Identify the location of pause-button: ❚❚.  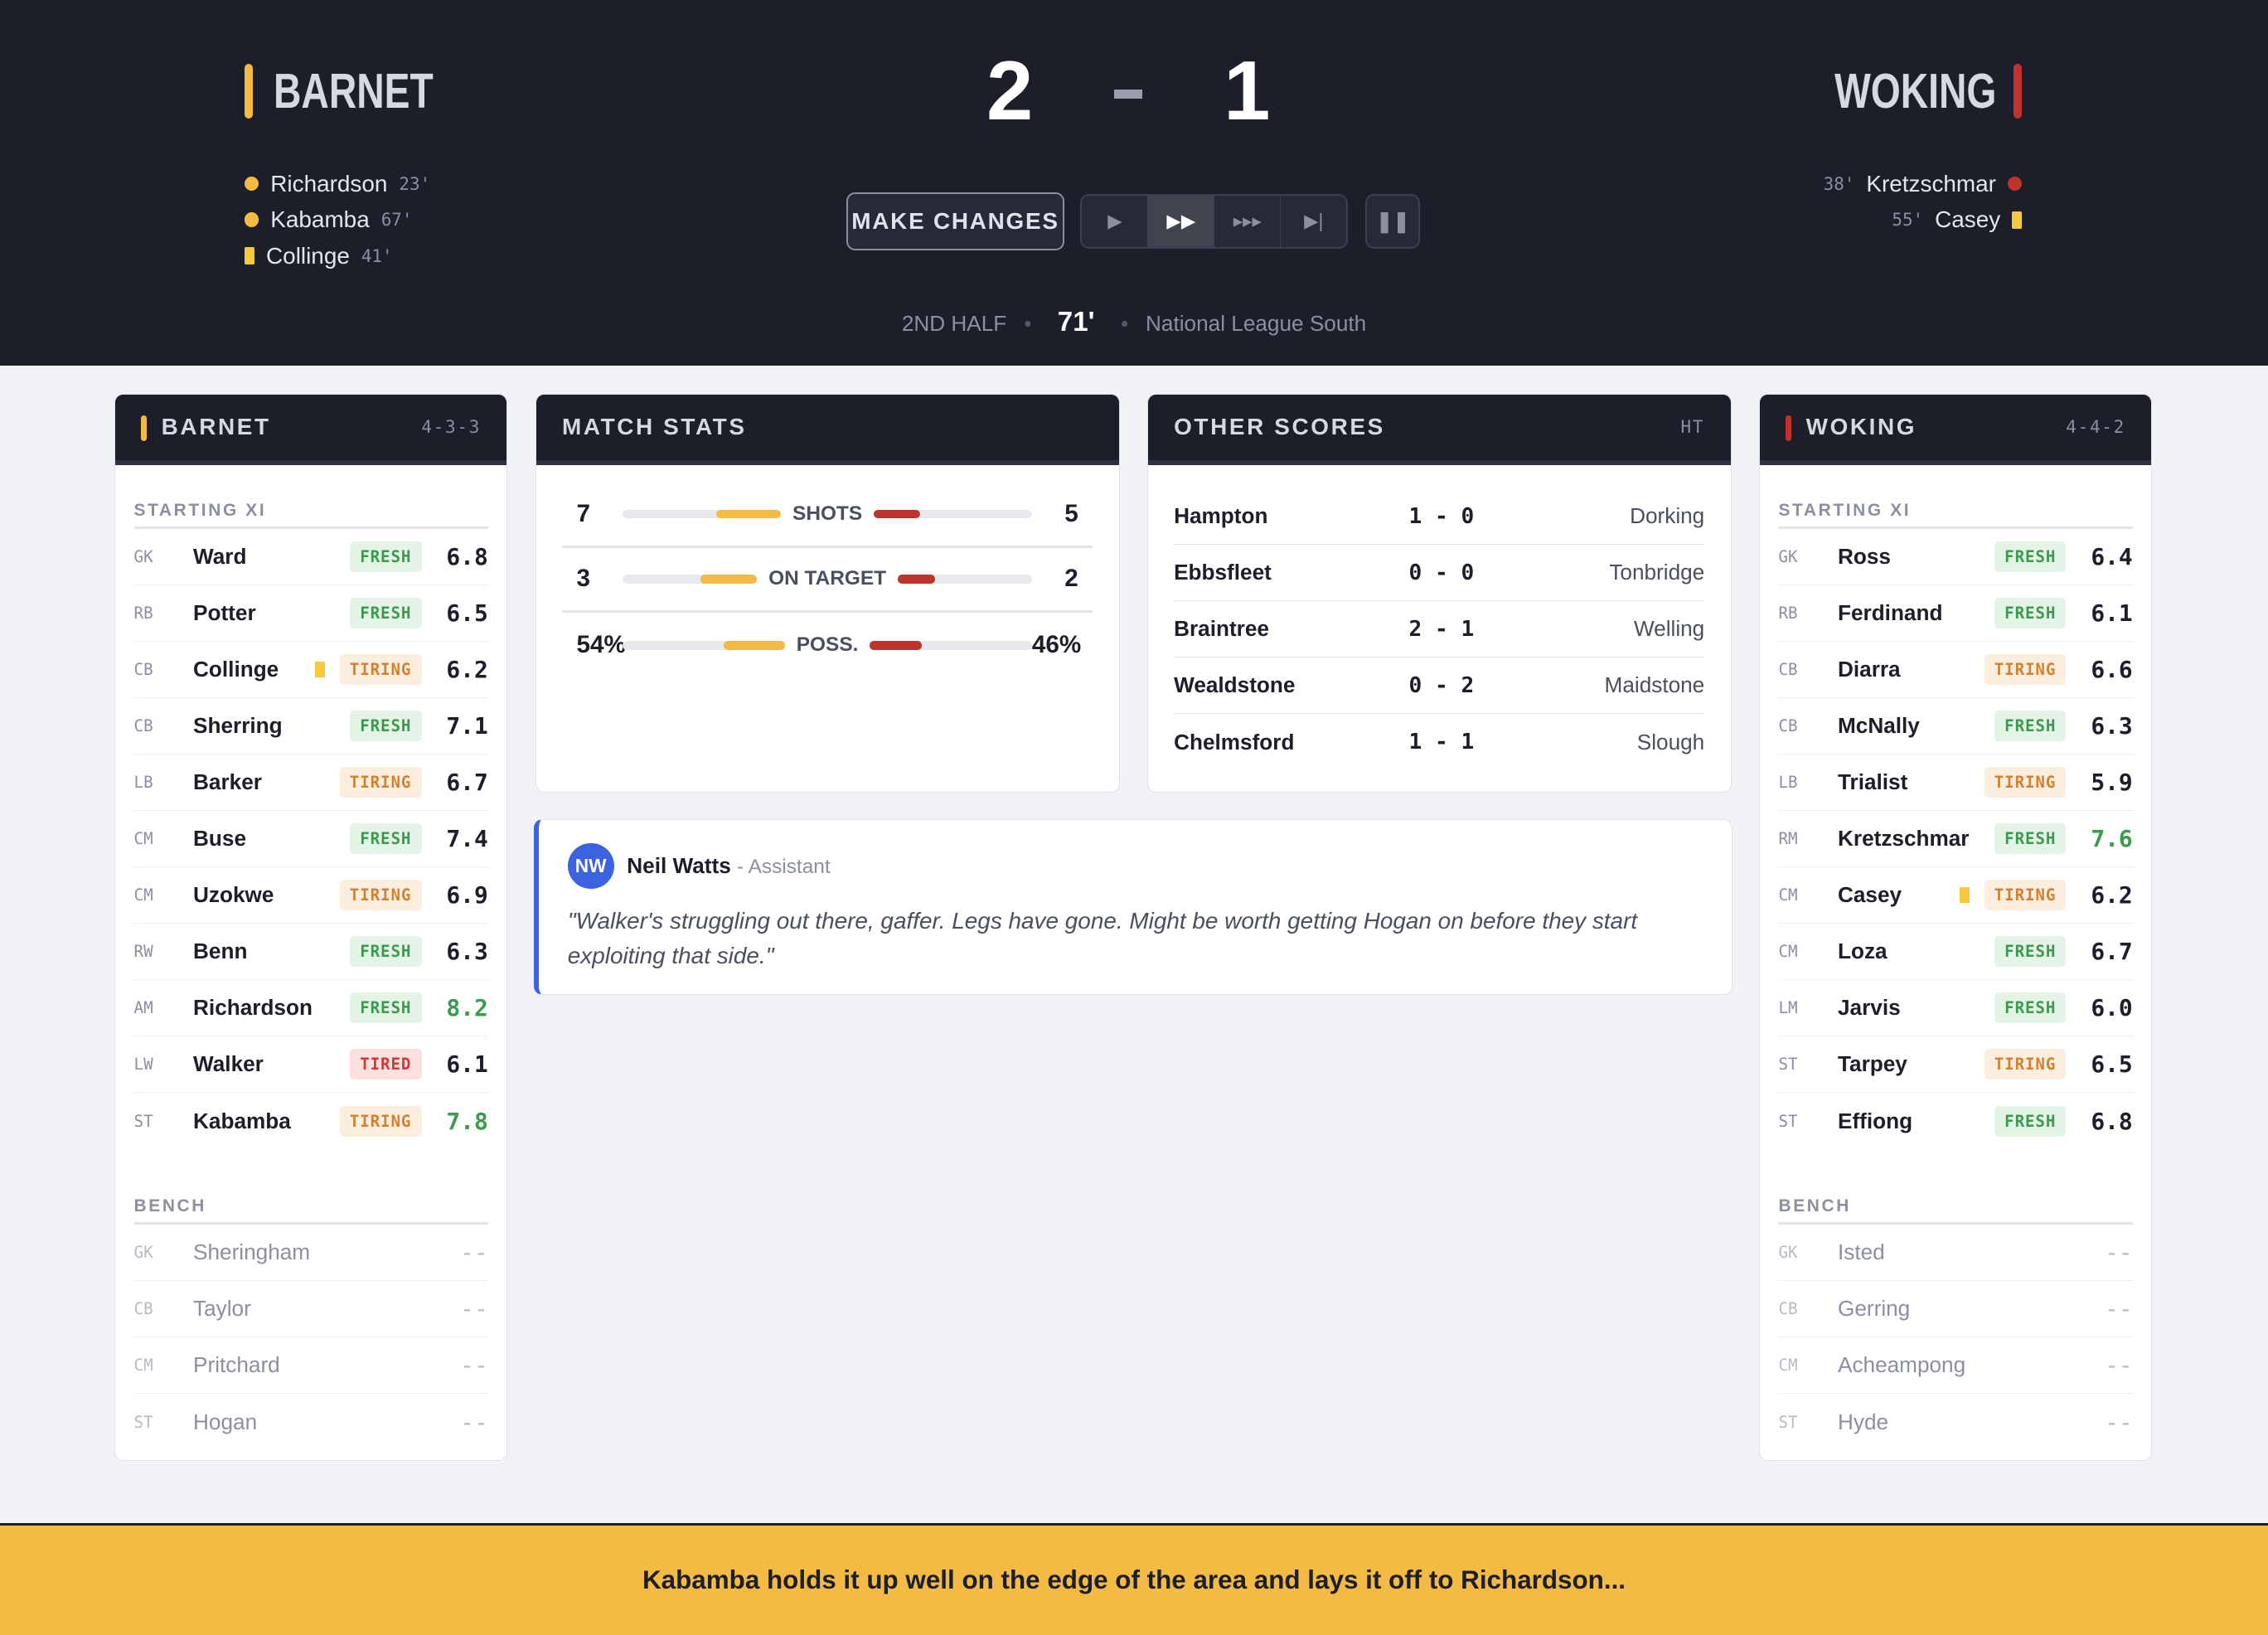
(1393, 222).